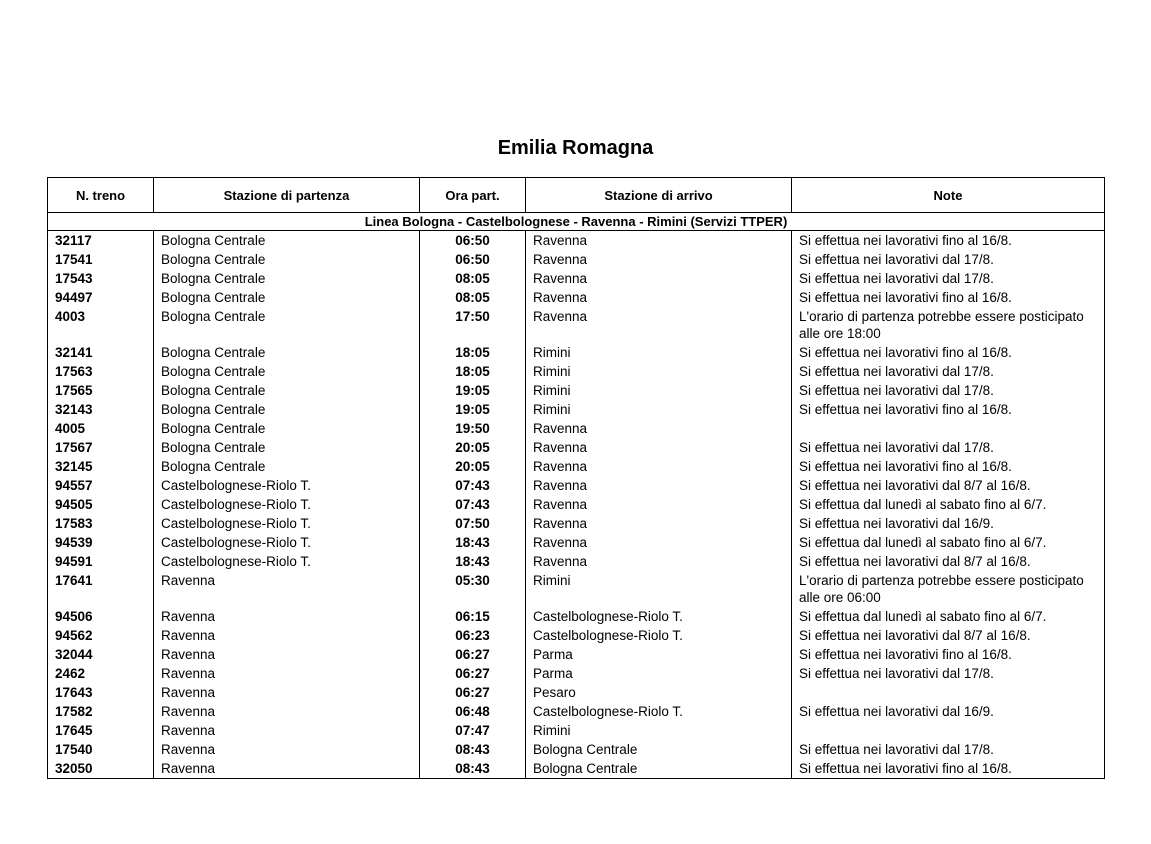  I want to click on train-number-cell: 94505, so click(100, 504).